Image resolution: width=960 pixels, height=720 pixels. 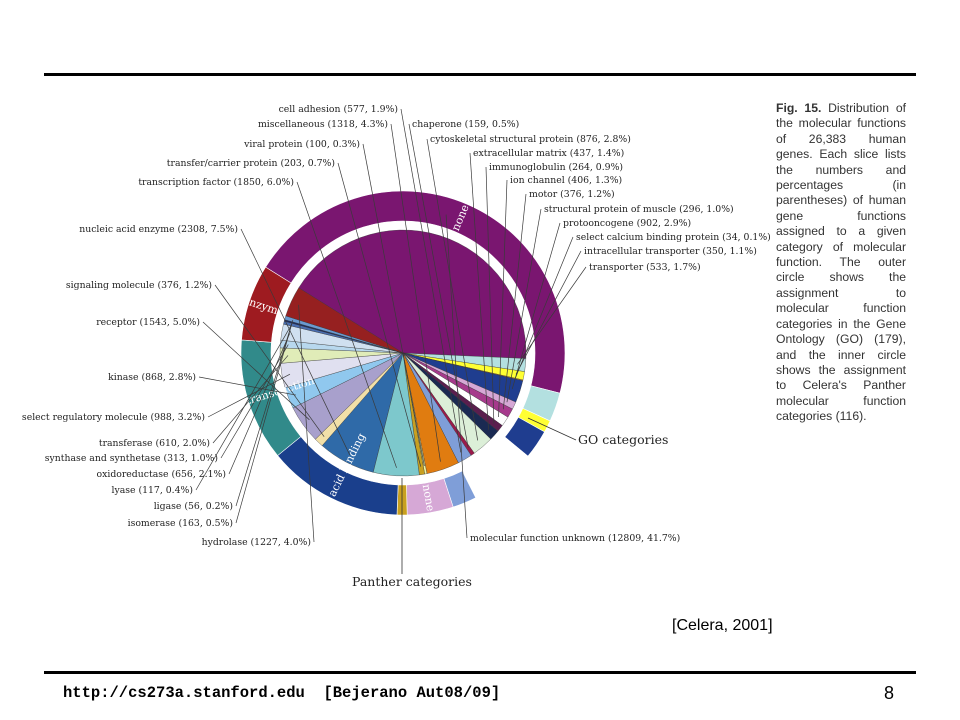 I want to click on pie-slice-molecular-function-unknown, so click(x=412, y=294).